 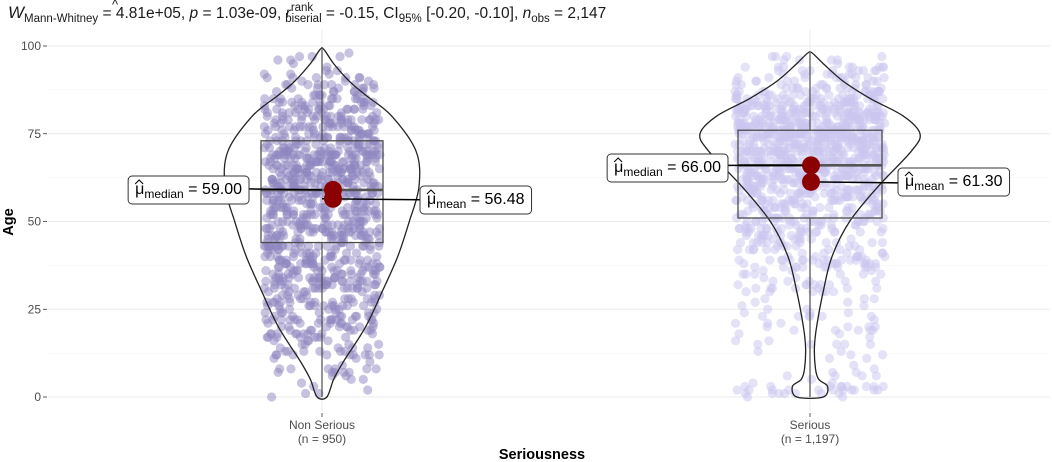 I want to click on y-tick-label: 75, so click(x=35, y=134).